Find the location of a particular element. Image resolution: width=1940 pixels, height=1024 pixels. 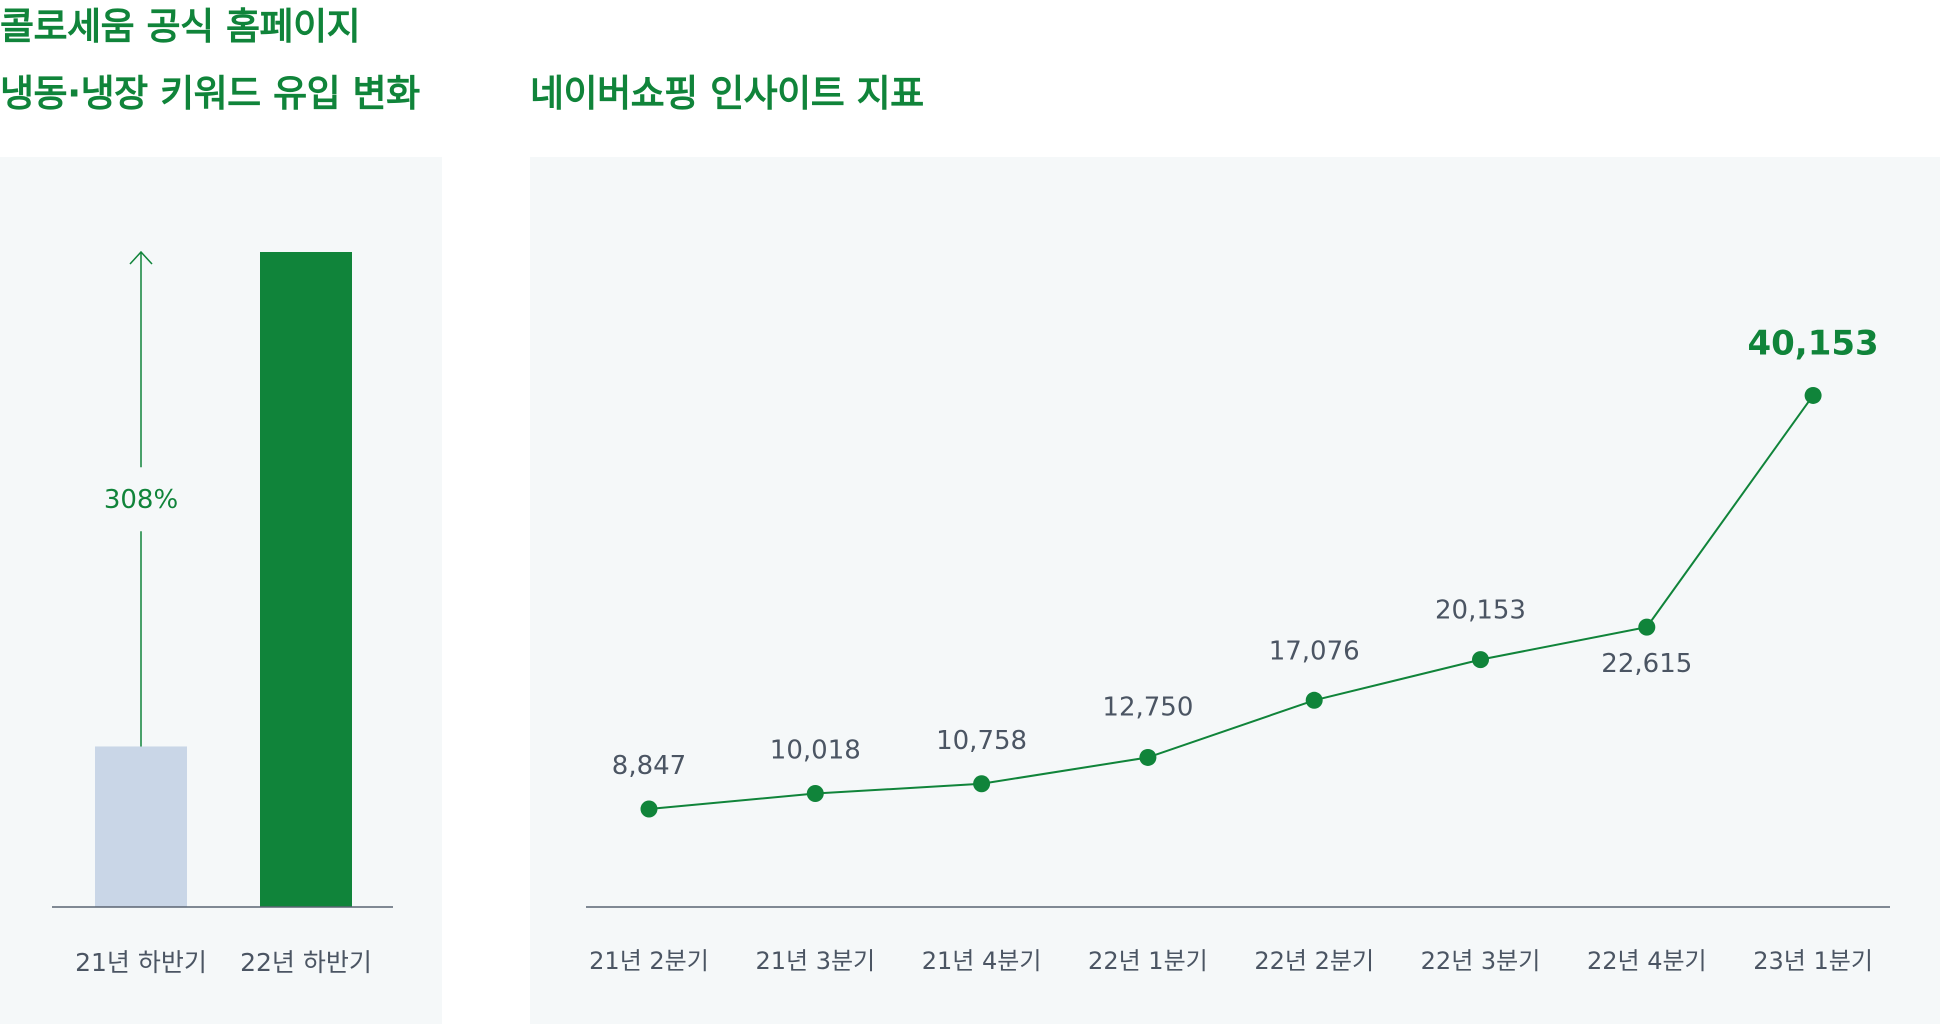

data-label: 8,847 is located at coordinates (649, 766).